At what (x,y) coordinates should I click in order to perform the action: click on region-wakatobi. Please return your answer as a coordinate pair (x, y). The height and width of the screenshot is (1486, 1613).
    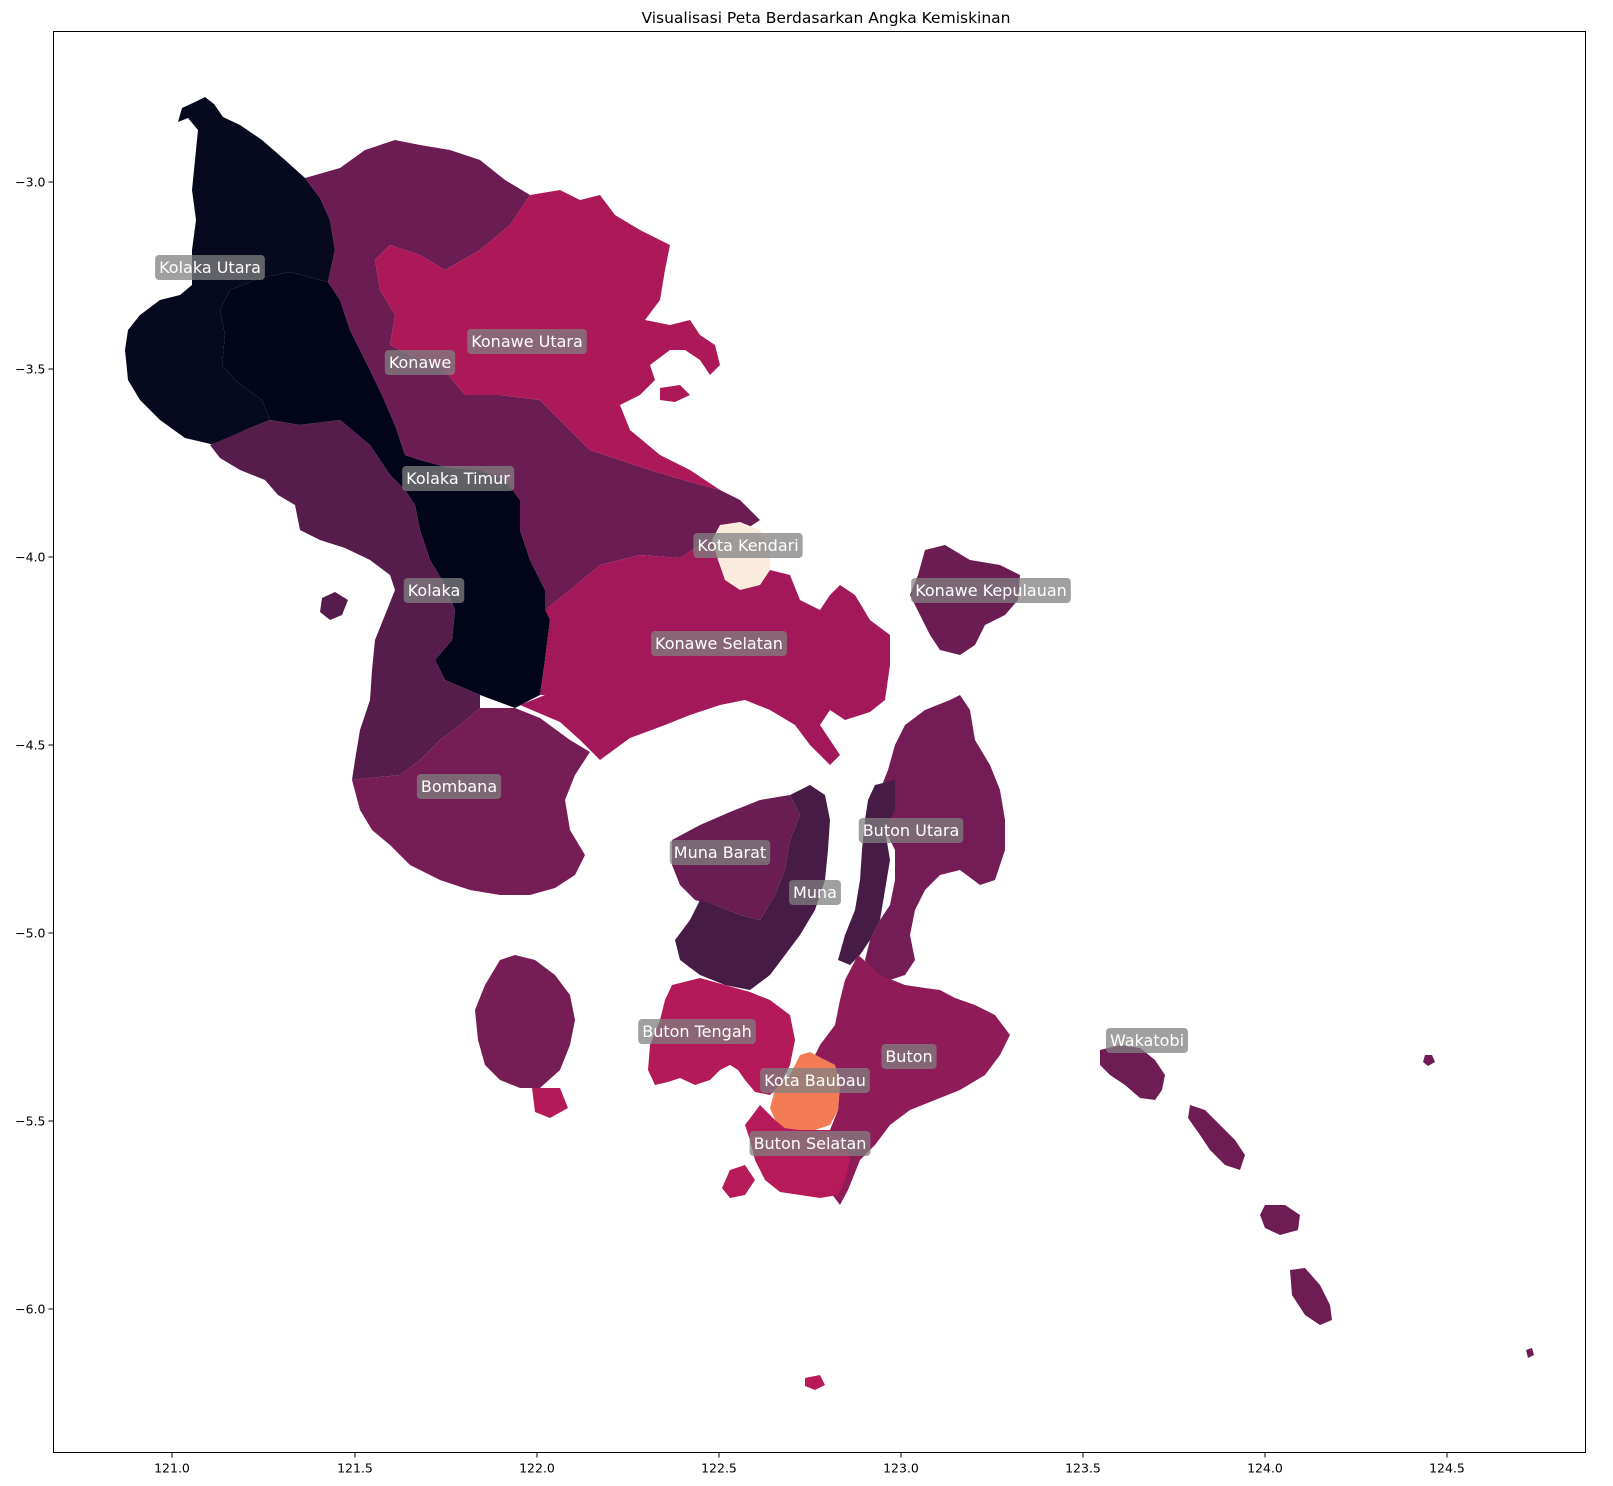
    Looking at the image, I should click on (1132, 1072).